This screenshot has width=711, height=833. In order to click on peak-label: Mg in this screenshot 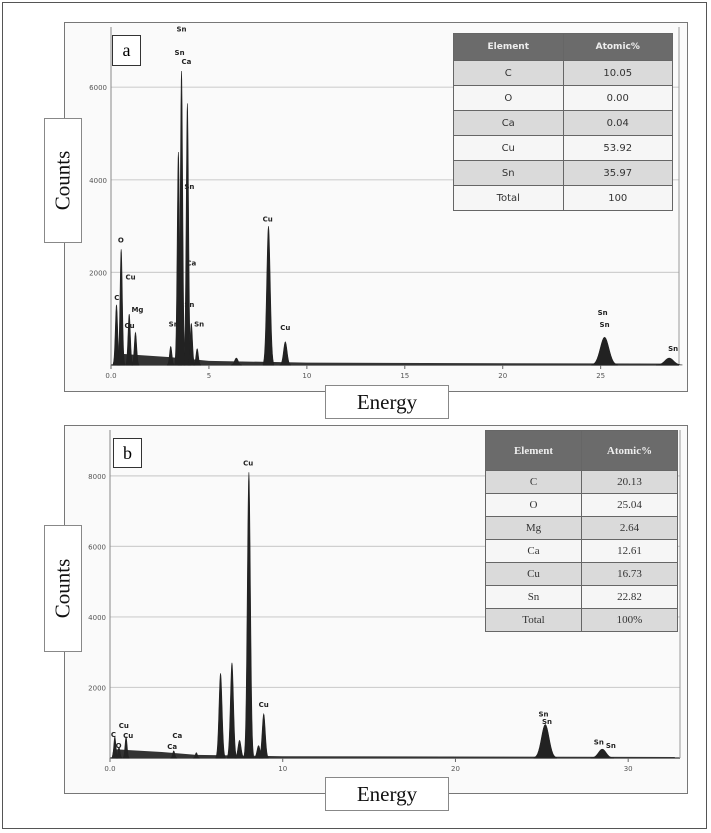, I will do `click(137, 310)`.